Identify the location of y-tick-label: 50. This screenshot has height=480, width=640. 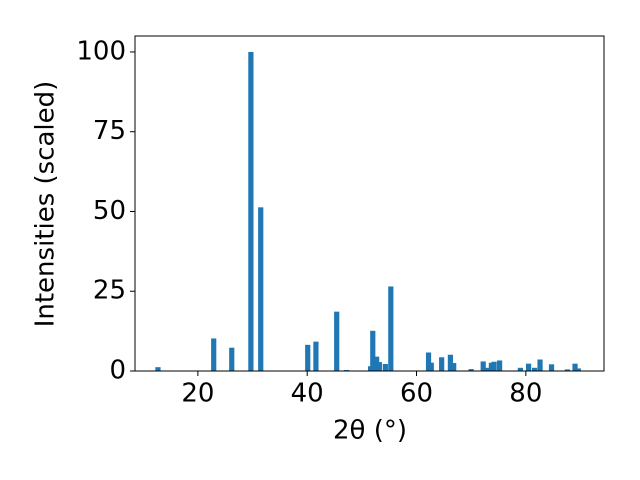
(109, 211).